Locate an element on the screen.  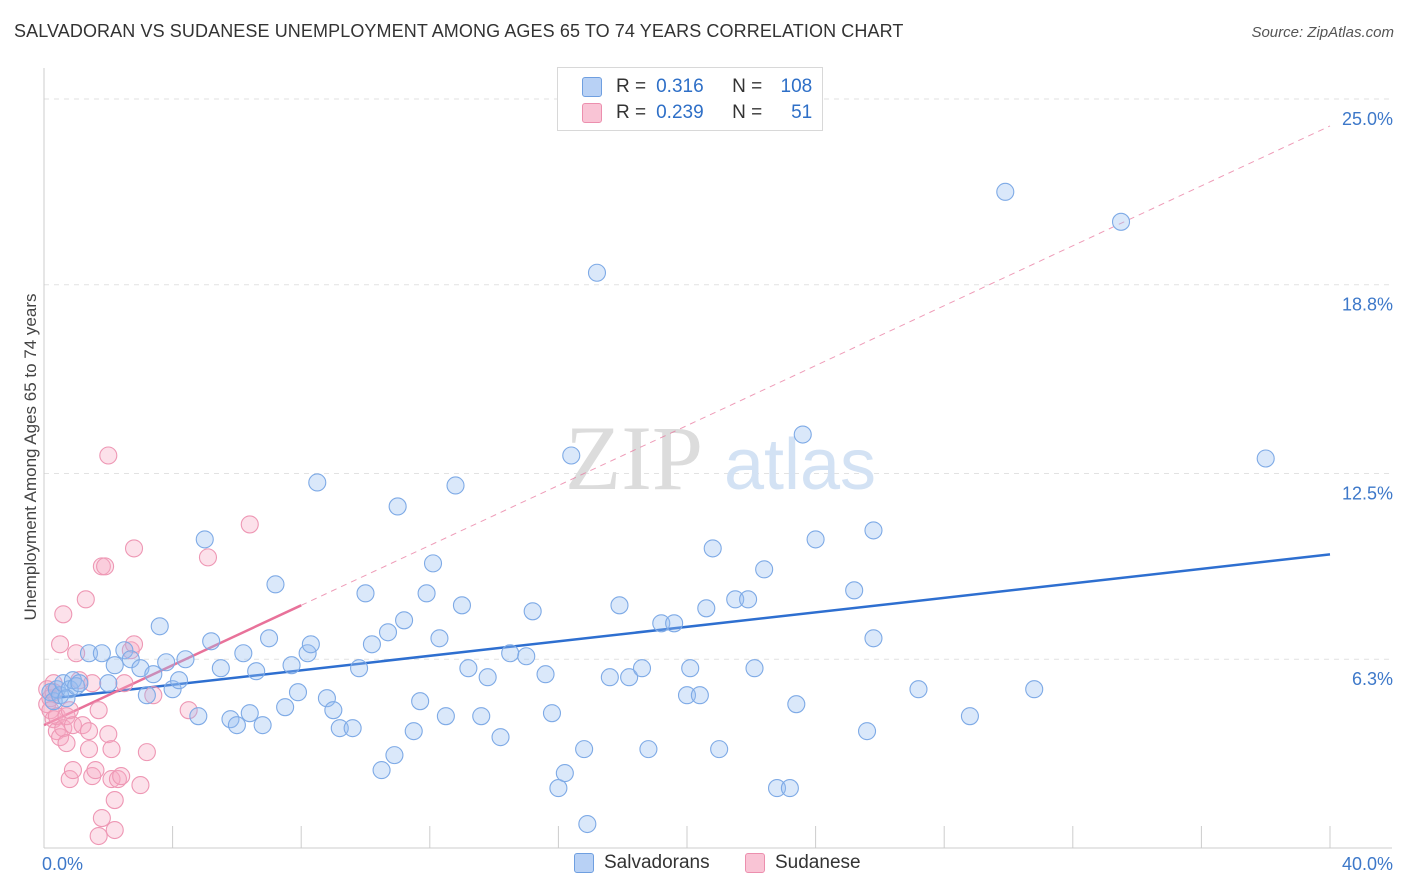
y-tick-label: 12.5% is located at coordinates (1367, 493).